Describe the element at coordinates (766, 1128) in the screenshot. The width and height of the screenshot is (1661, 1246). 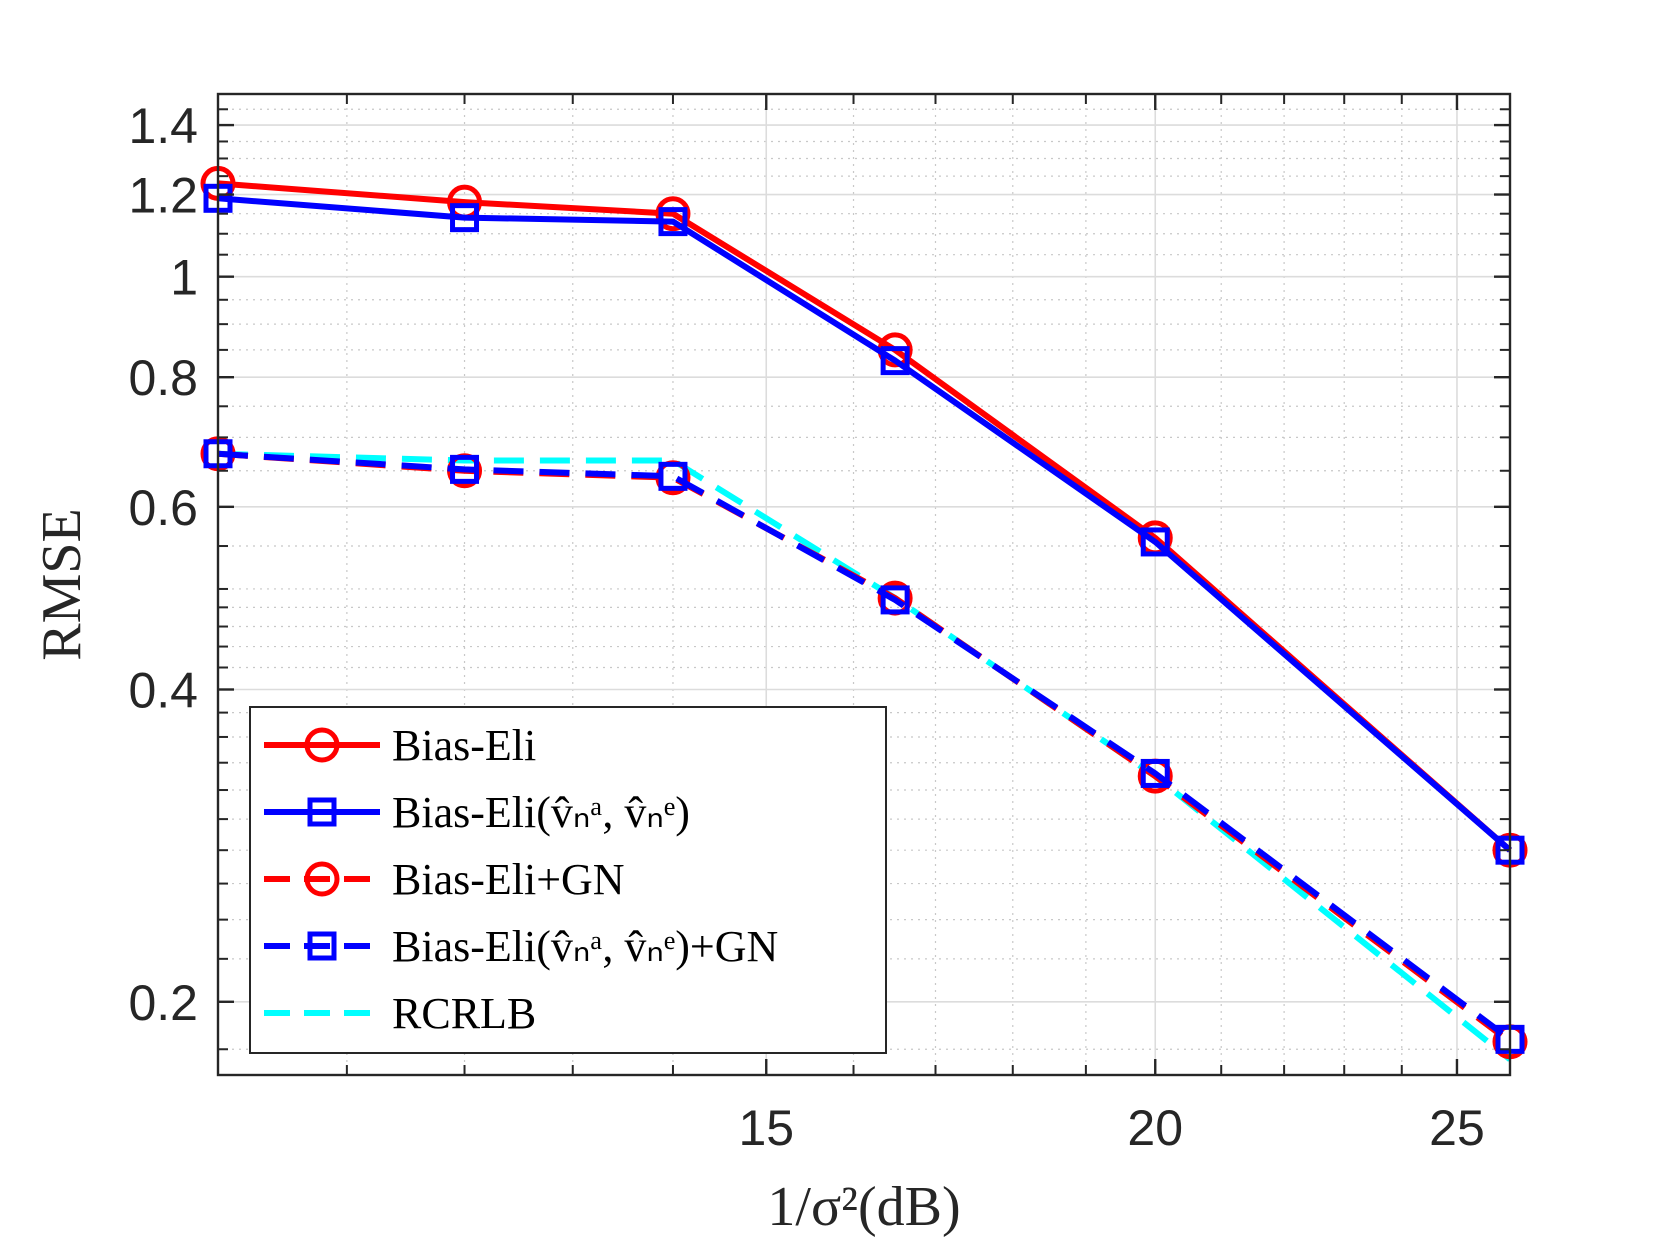
I see `x-tick-label: 15` at that location.